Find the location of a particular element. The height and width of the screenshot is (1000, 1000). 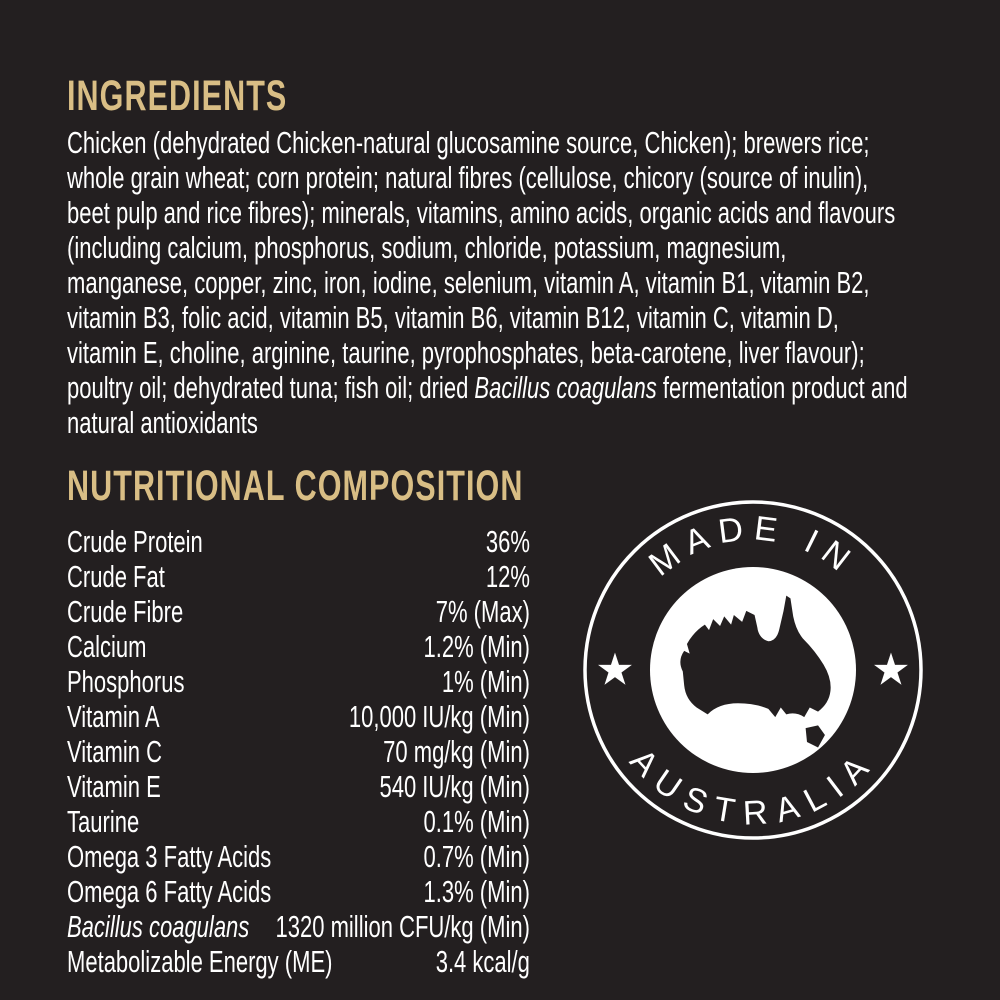

nutrient-label: Taurine is located at coordinates (103, 821).